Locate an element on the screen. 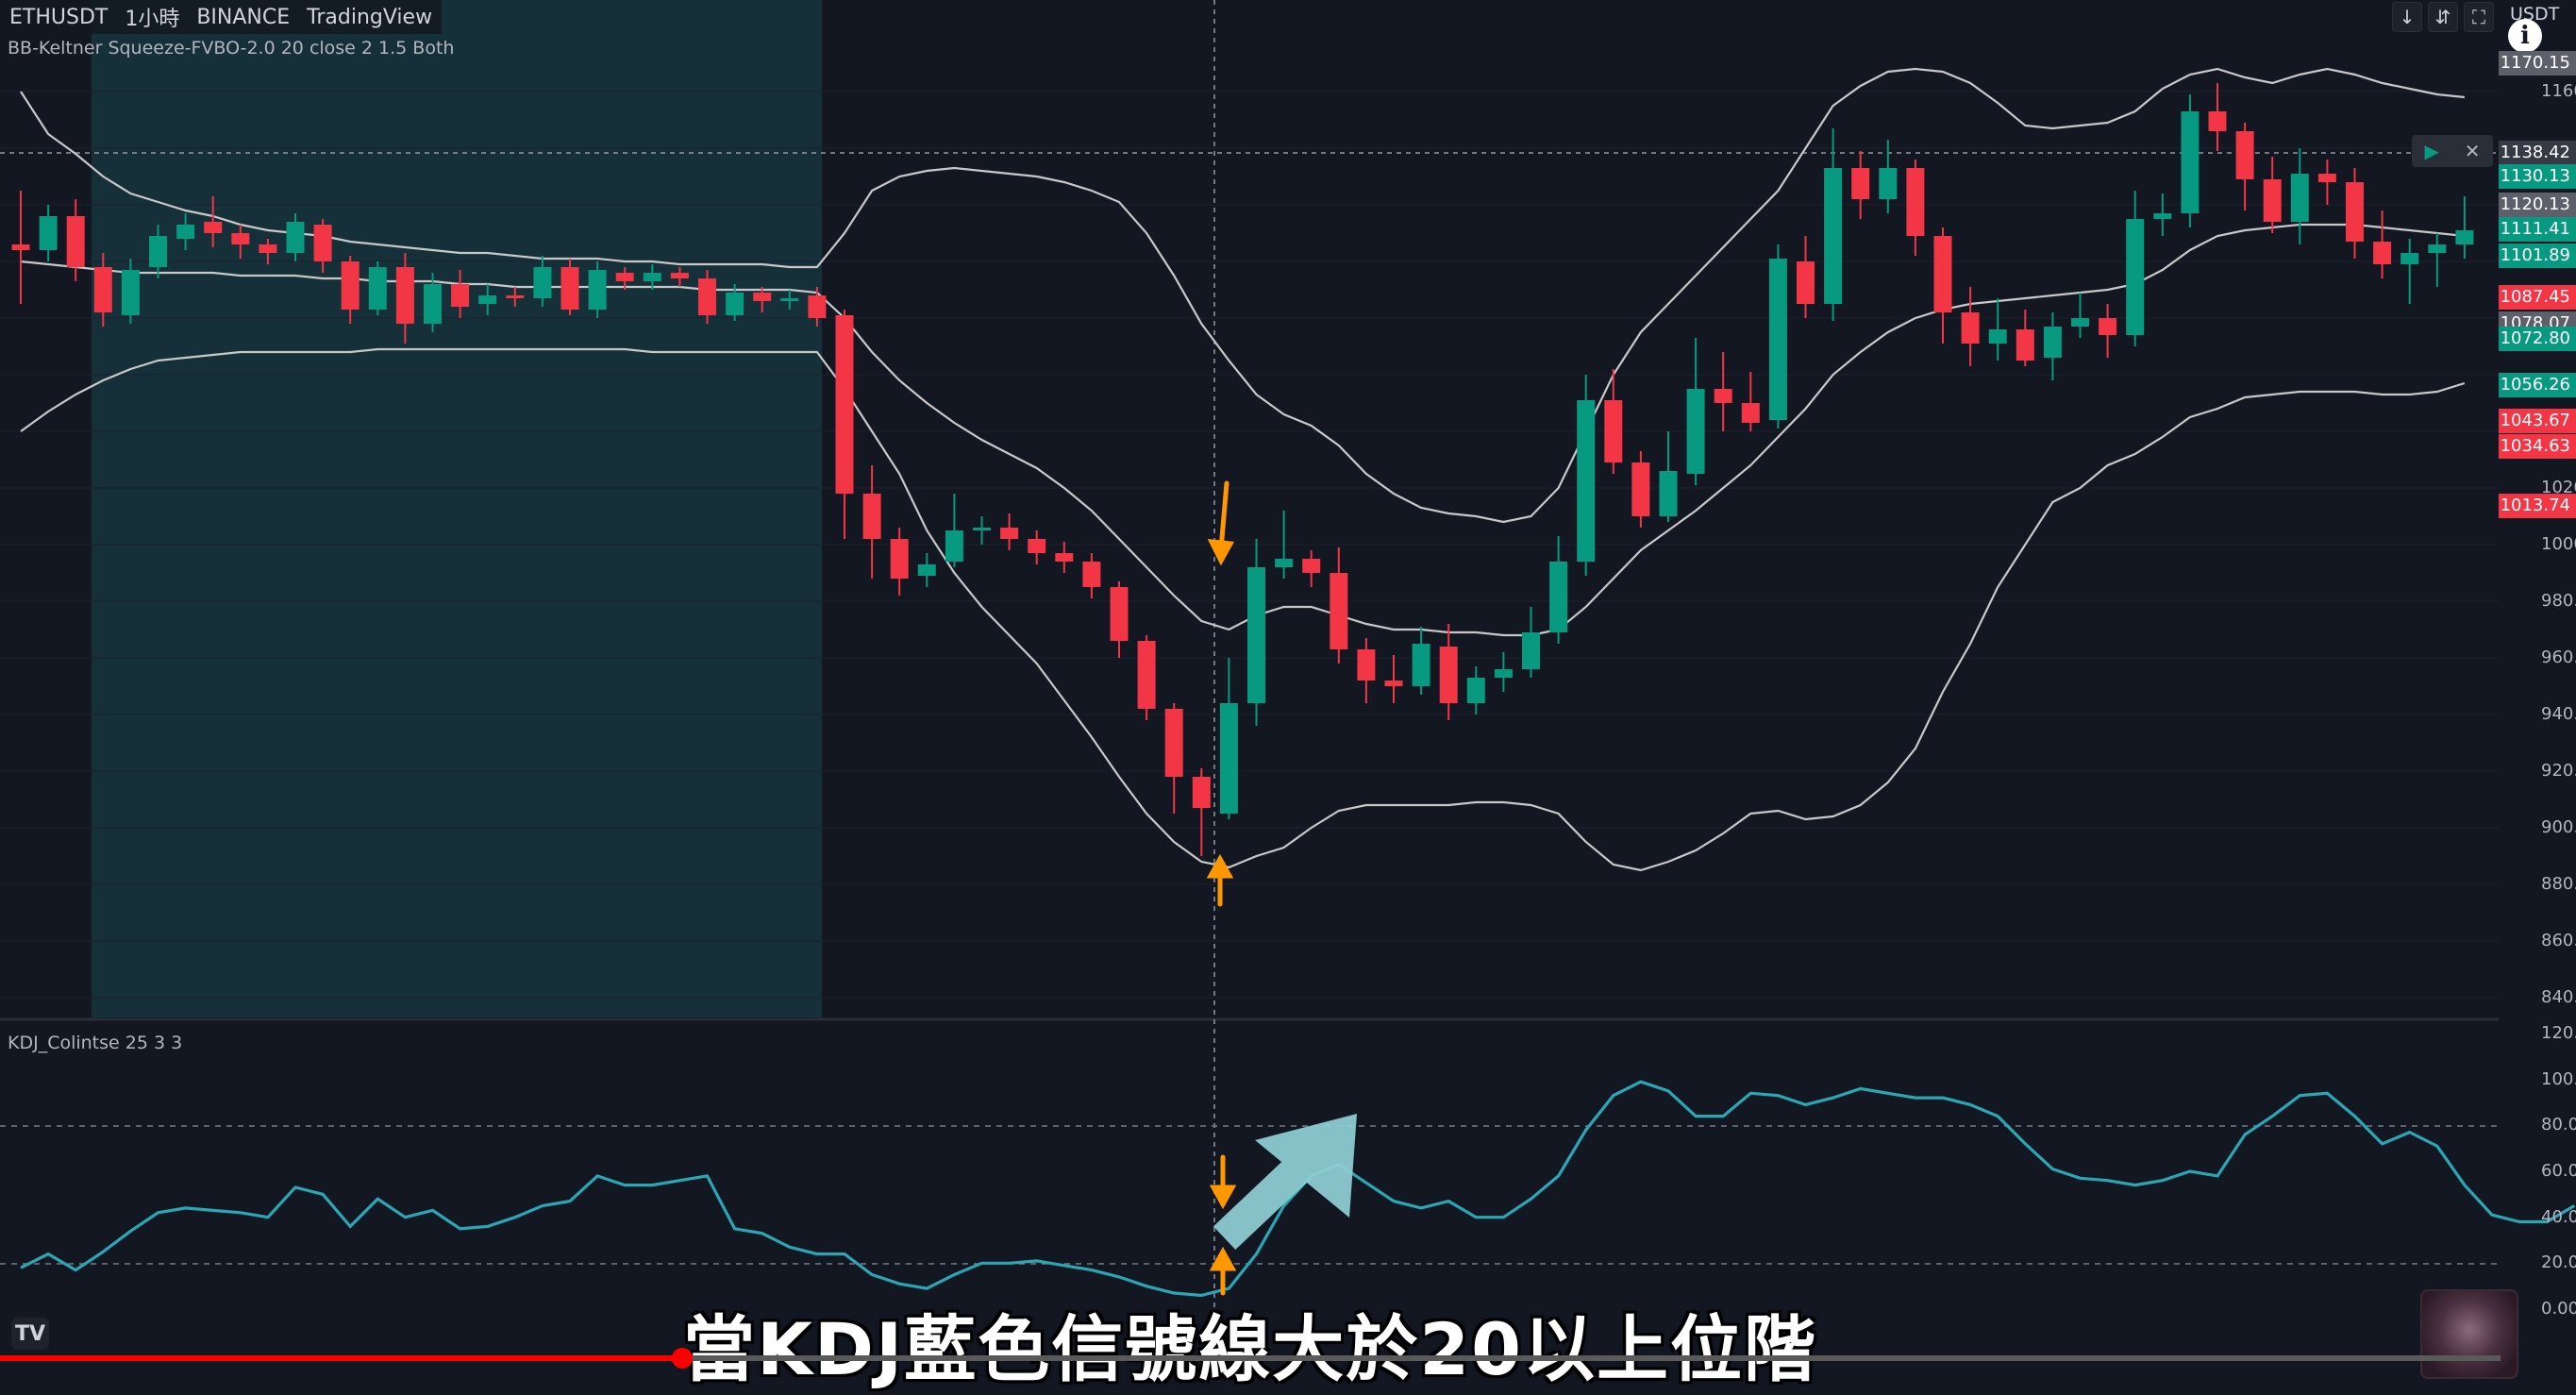  price-tag: 1056.26 is located at coordinates (2537, 385).